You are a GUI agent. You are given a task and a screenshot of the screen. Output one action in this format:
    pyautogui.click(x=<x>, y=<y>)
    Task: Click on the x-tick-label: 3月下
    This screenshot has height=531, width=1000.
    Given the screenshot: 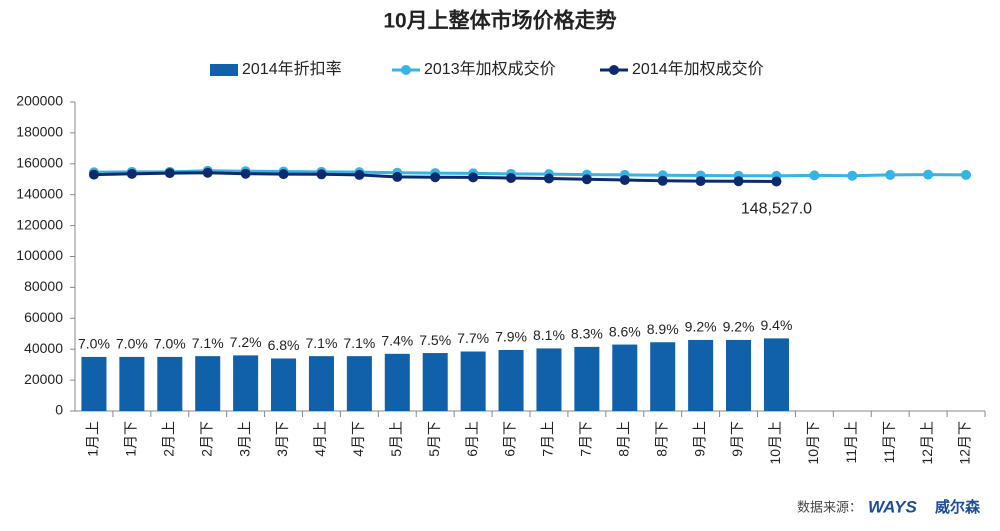 What is the action you would take?
    pyautogui.click(x=282, y=439)
    